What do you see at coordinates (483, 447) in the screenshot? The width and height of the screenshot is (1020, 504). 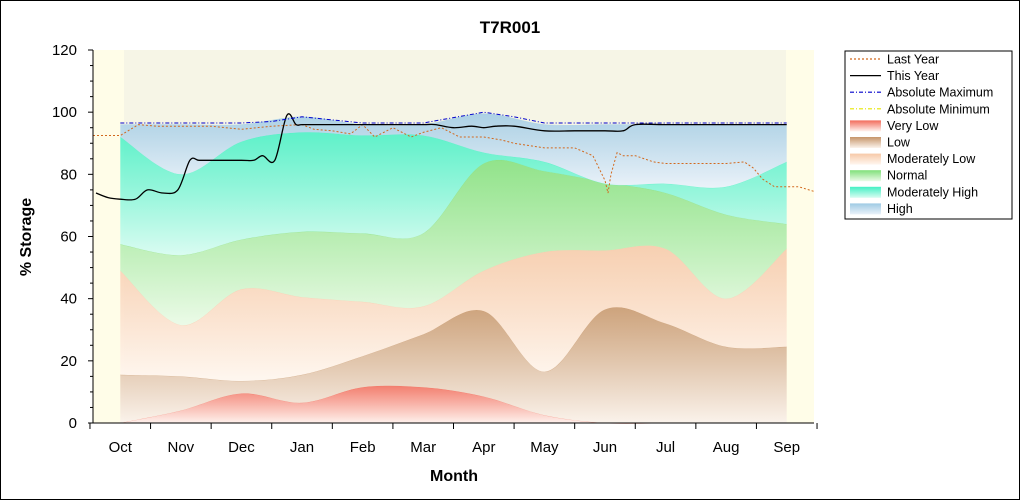 I see `x-tick-label: Apr` at bounding box center [483, 447].